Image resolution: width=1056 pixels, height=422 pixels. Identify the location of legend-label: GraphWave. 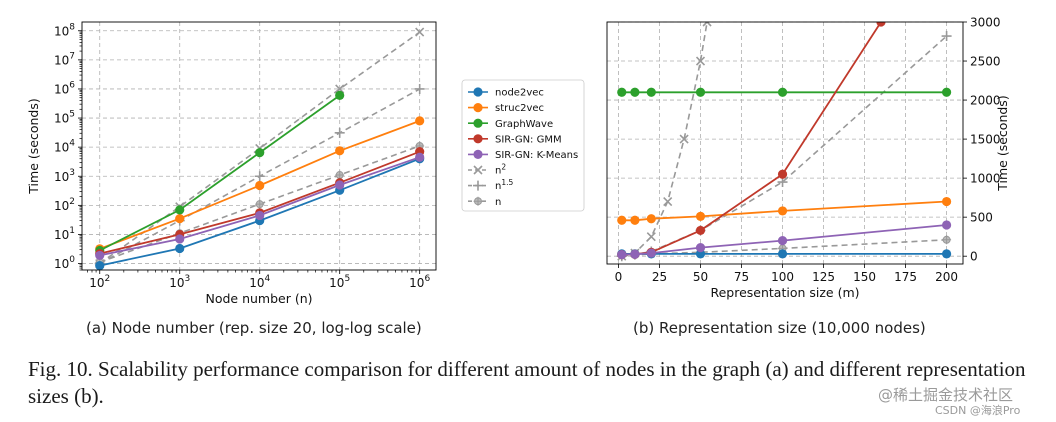
(524, 124).